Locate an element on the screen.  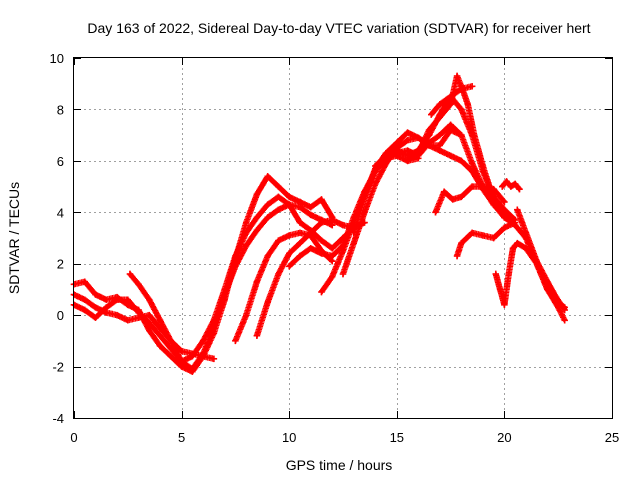
y-tick-label: -2 is located at coordinates (58, 367).